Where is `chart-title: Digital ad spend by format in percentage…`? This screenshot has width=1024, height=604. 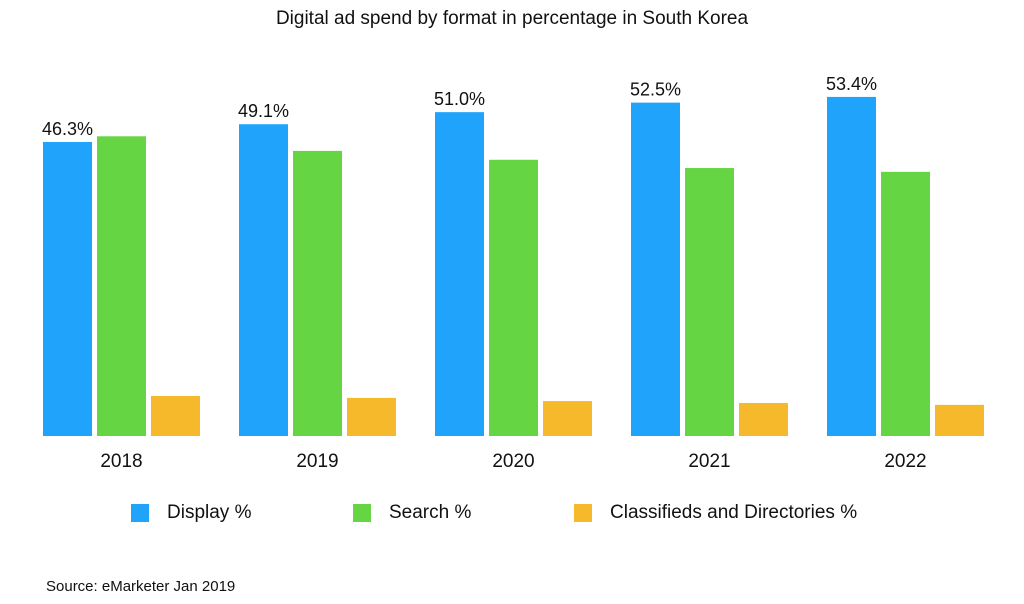 chart-title: Digital ad spend by format in percentage… is located at coordinates (512, 18).